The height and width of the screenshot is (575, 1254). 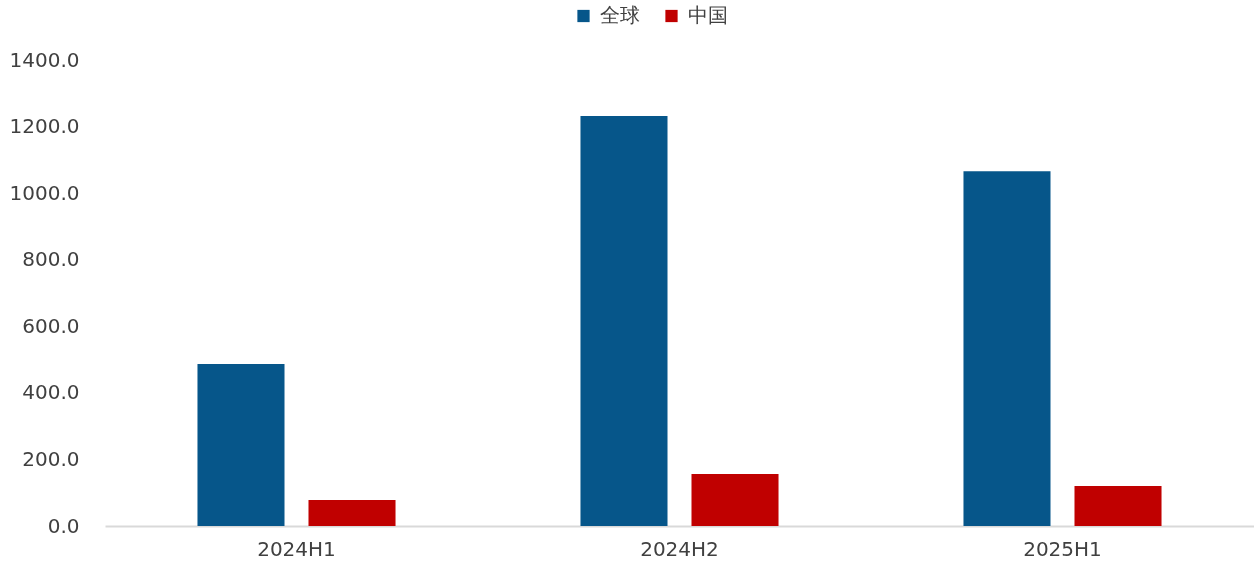 I want to click on x-tick-label: 2025H1, so click(x=1062, y=548).